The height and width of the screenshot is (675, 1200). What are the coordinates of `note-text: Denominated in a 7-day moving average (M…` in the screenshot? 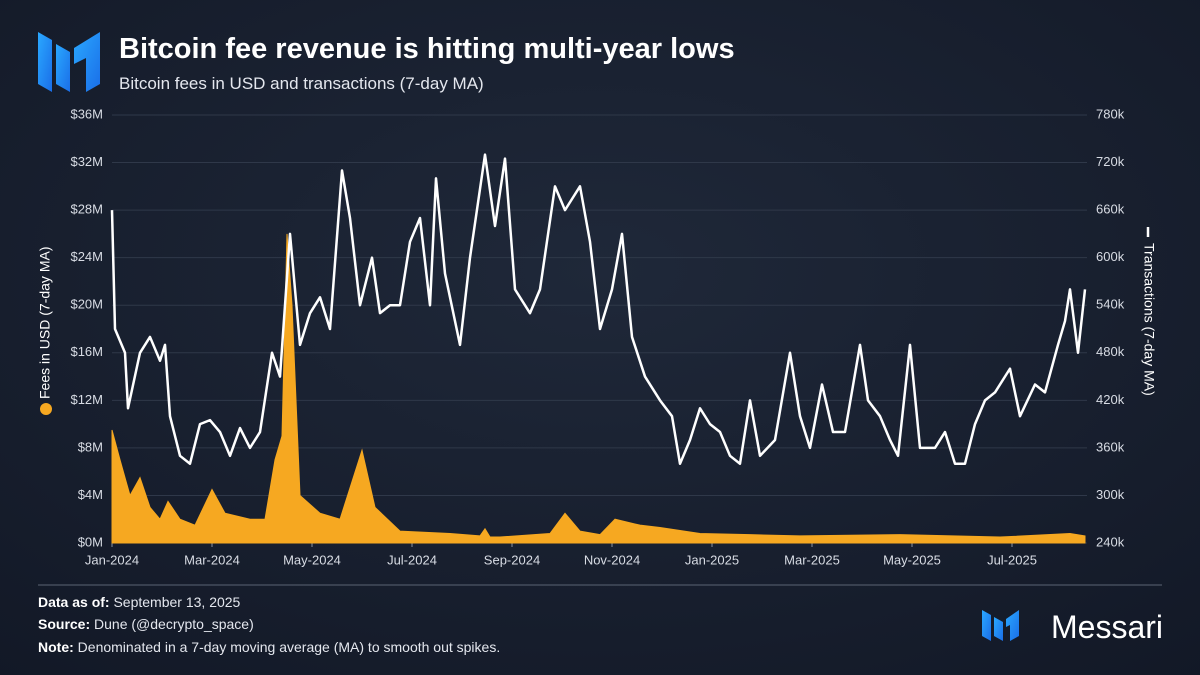 It's located at (289, 647).